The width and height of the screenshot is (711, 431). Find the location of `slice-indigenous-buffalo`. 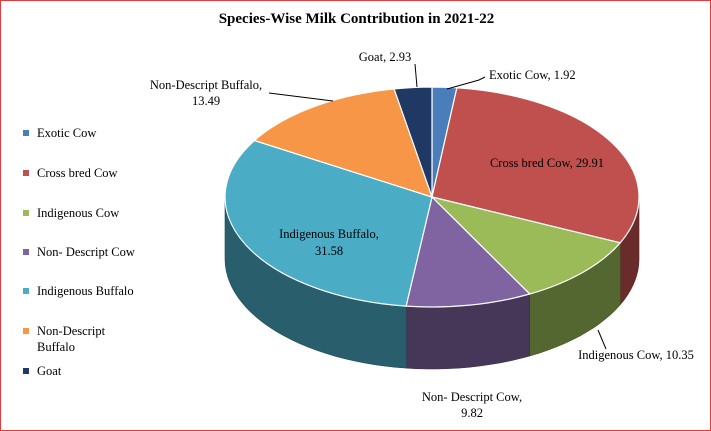

slice-indigenous-buffalo is located at coordinates (328, 223).